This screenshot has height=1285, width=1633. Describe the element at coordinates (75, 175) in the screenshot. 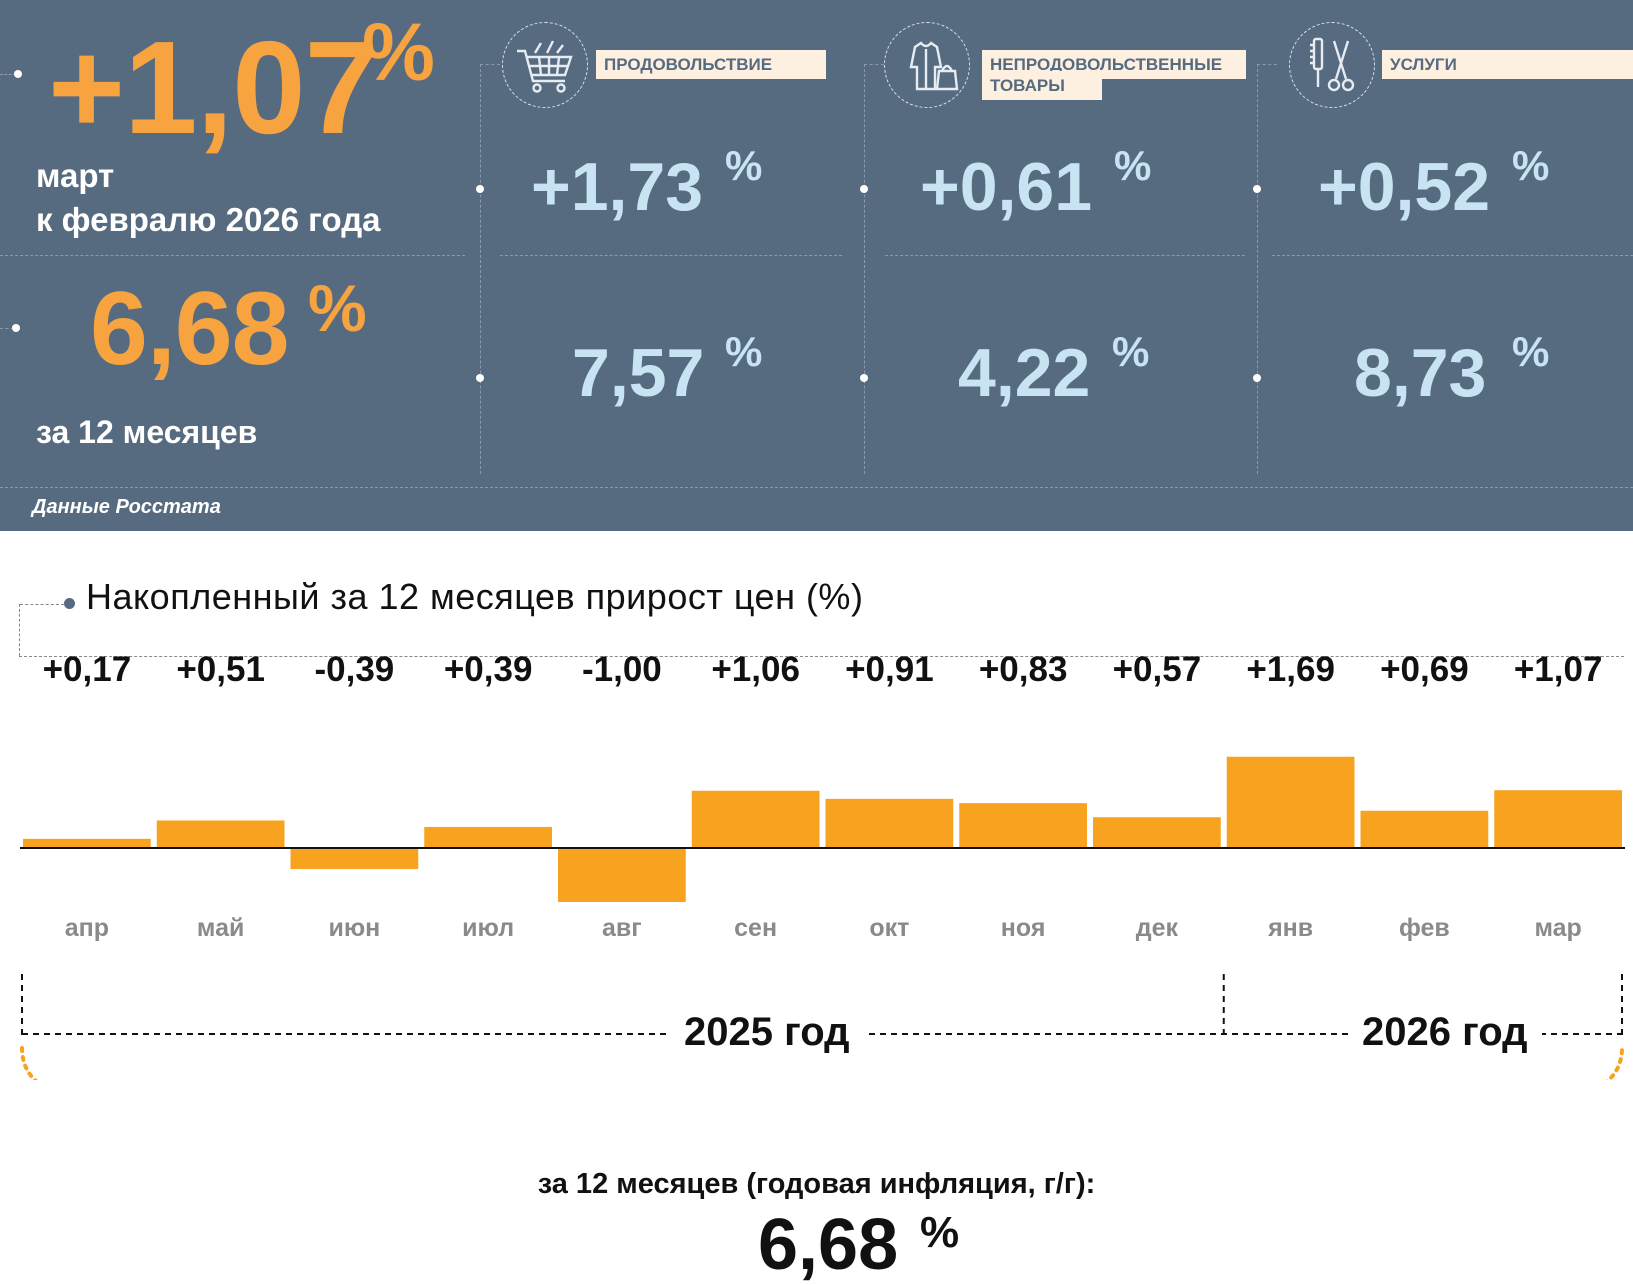

I see `headline-monthly-label-1: март` at that location.